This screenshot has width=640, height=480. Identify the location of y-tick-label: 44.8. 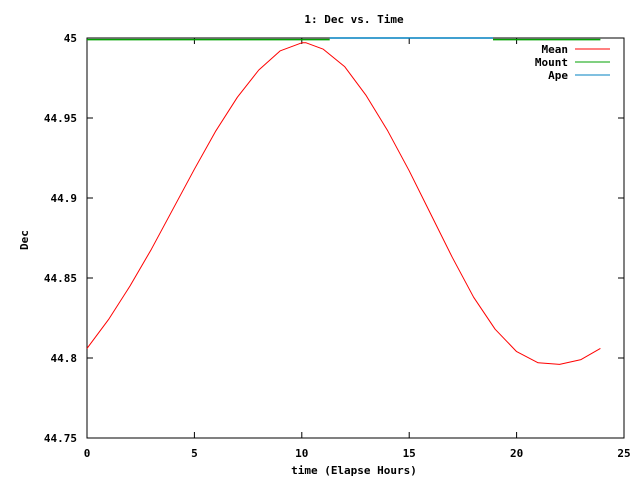
(64, 358).